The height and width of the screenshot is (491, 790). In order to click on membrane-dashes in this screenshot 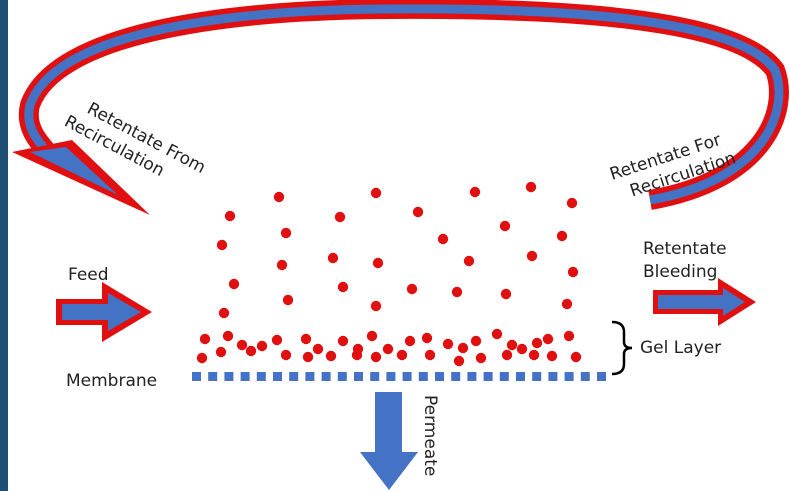, I will do `click(399, 376)`.